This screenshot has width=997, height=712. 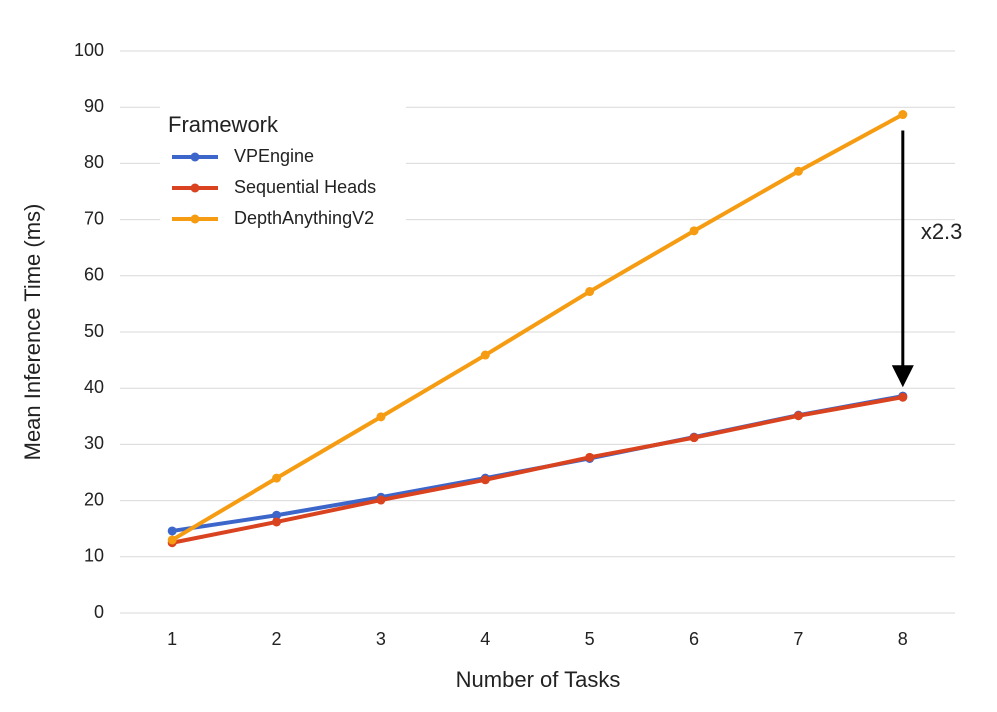 I want to click on y-tick-label: 0, so click(x=99, y=612).